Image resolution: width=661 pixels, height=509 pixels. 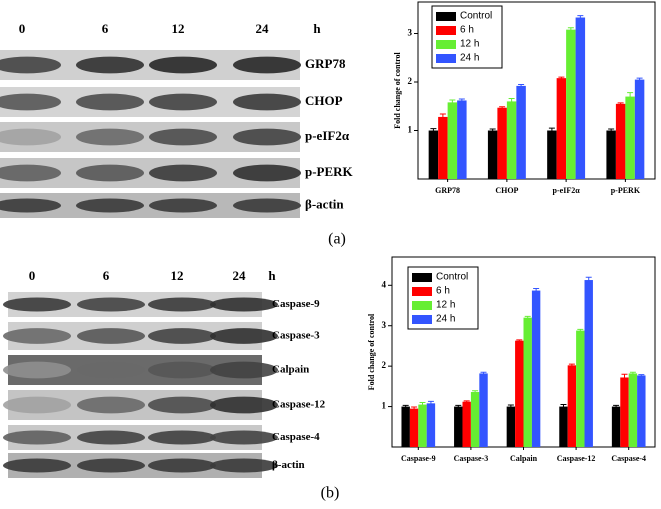 What do you see at coordinates (32, 275) in the screenshot?
I see `lane-label: 0` at bounding box center [32, 275].